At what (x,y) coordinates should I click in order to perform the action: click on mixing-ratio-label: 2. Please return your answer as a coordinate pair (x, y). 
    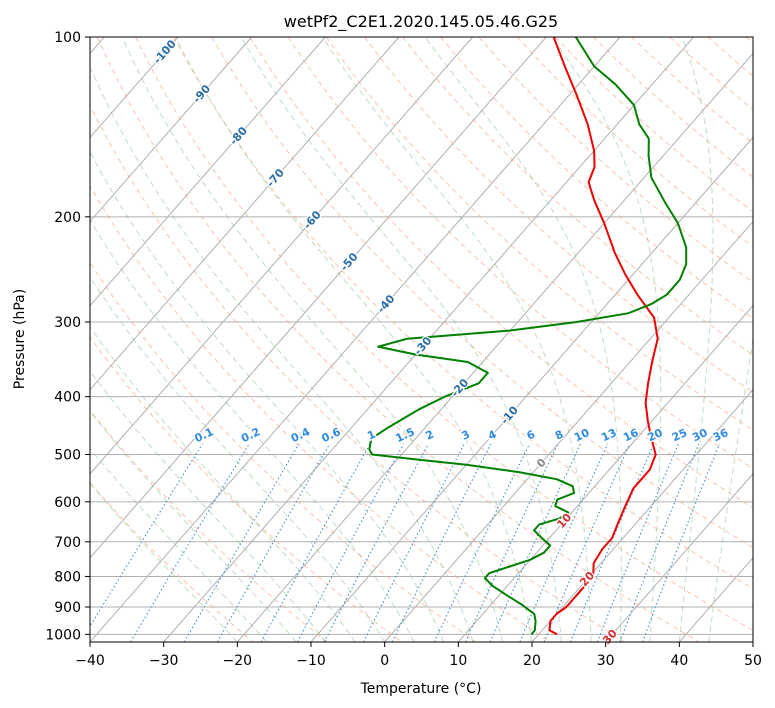
    Looking at the image, I should click on (430, 435).